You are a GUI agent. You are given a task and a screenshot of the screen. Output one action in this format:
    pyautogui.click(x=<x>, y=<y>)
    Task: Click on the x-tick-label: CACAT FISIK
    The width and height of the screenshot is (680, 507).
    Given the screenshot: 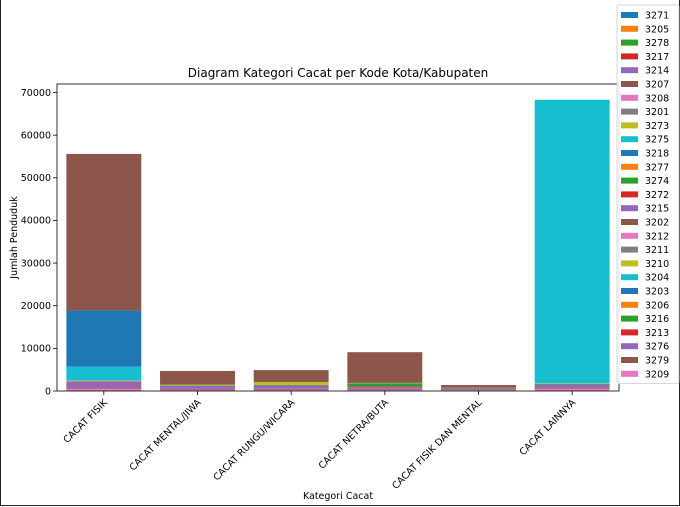 What is the action you would take?
    pyautogui.click(x=86, y=421)
    